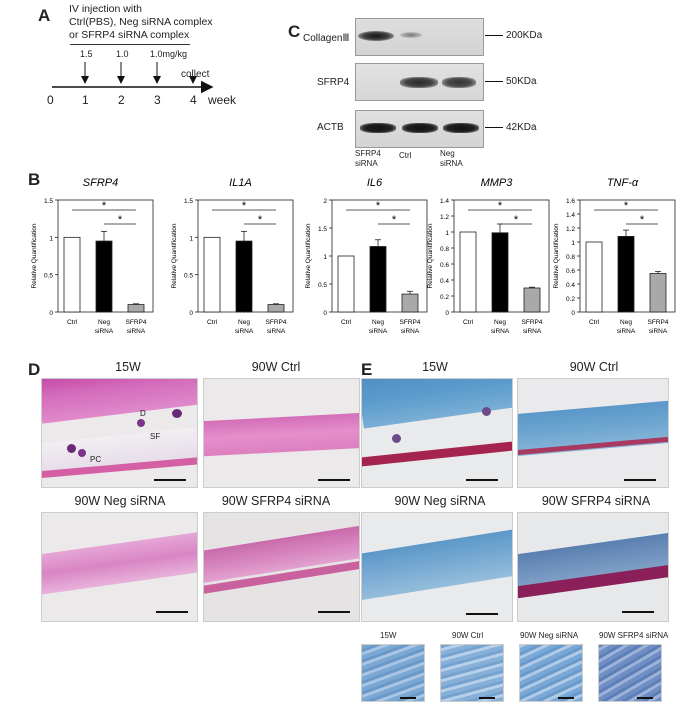 The image size is (700, 702). I want to click on injection-text-line-2: Ctrl(PBS), Neg siRNA complex, so click(141, 22).